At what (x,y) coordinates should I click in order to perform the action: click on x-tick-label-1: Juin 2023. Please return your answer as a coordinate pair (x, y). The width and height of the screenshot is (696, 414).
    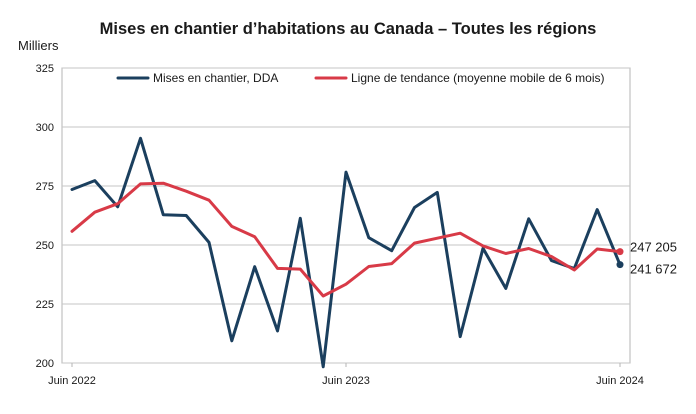
    Looking at the image, I should click on (346, 381).